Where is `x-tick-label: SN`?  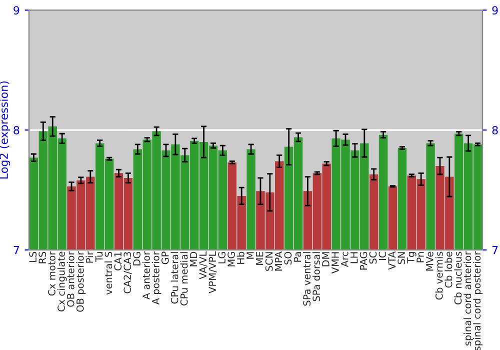 x-tick-label: SN is located at coordinates (402, 258).